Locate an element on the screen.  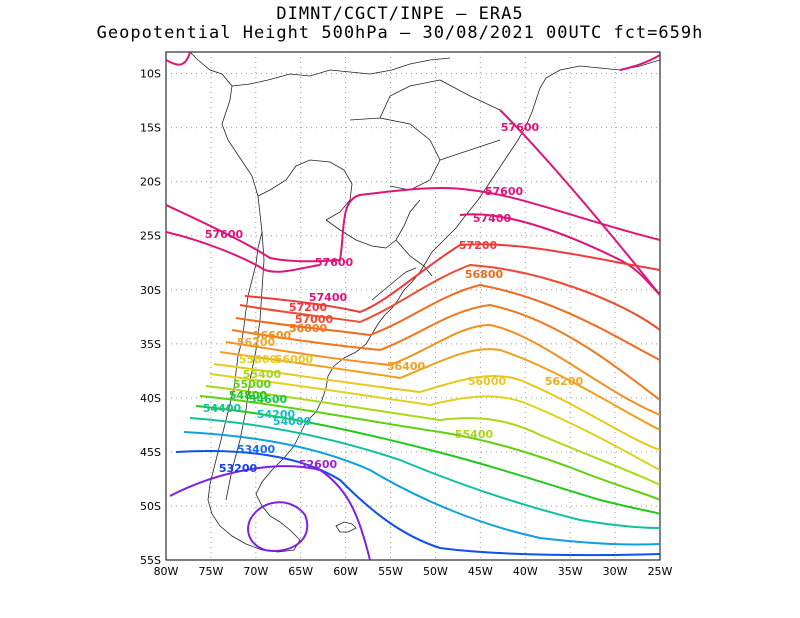
contour-label: 52600 is located at coordinates (318, 464).